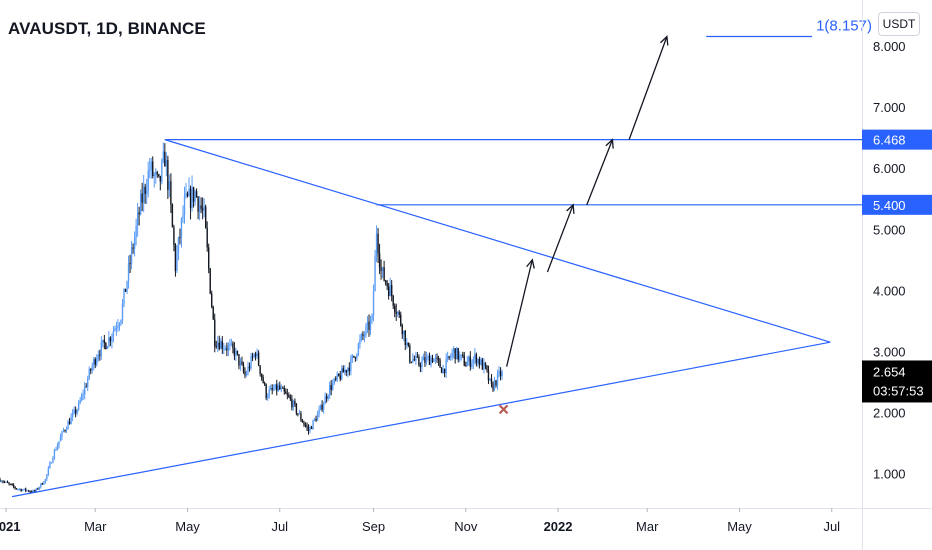 The height and width of the screenshot is (550, 932). I want to click on projection-arrow, so click(600, 172).